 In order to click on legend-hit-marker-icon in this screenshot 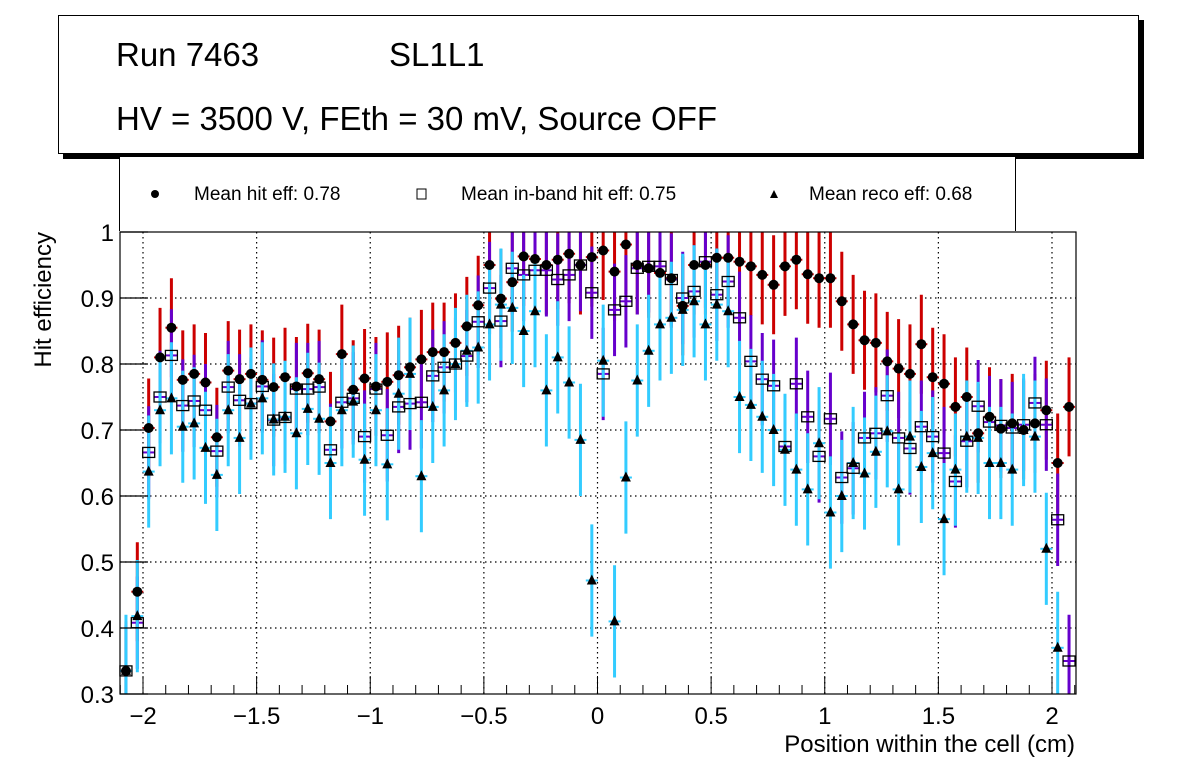, I will do `click(155, 194)`.